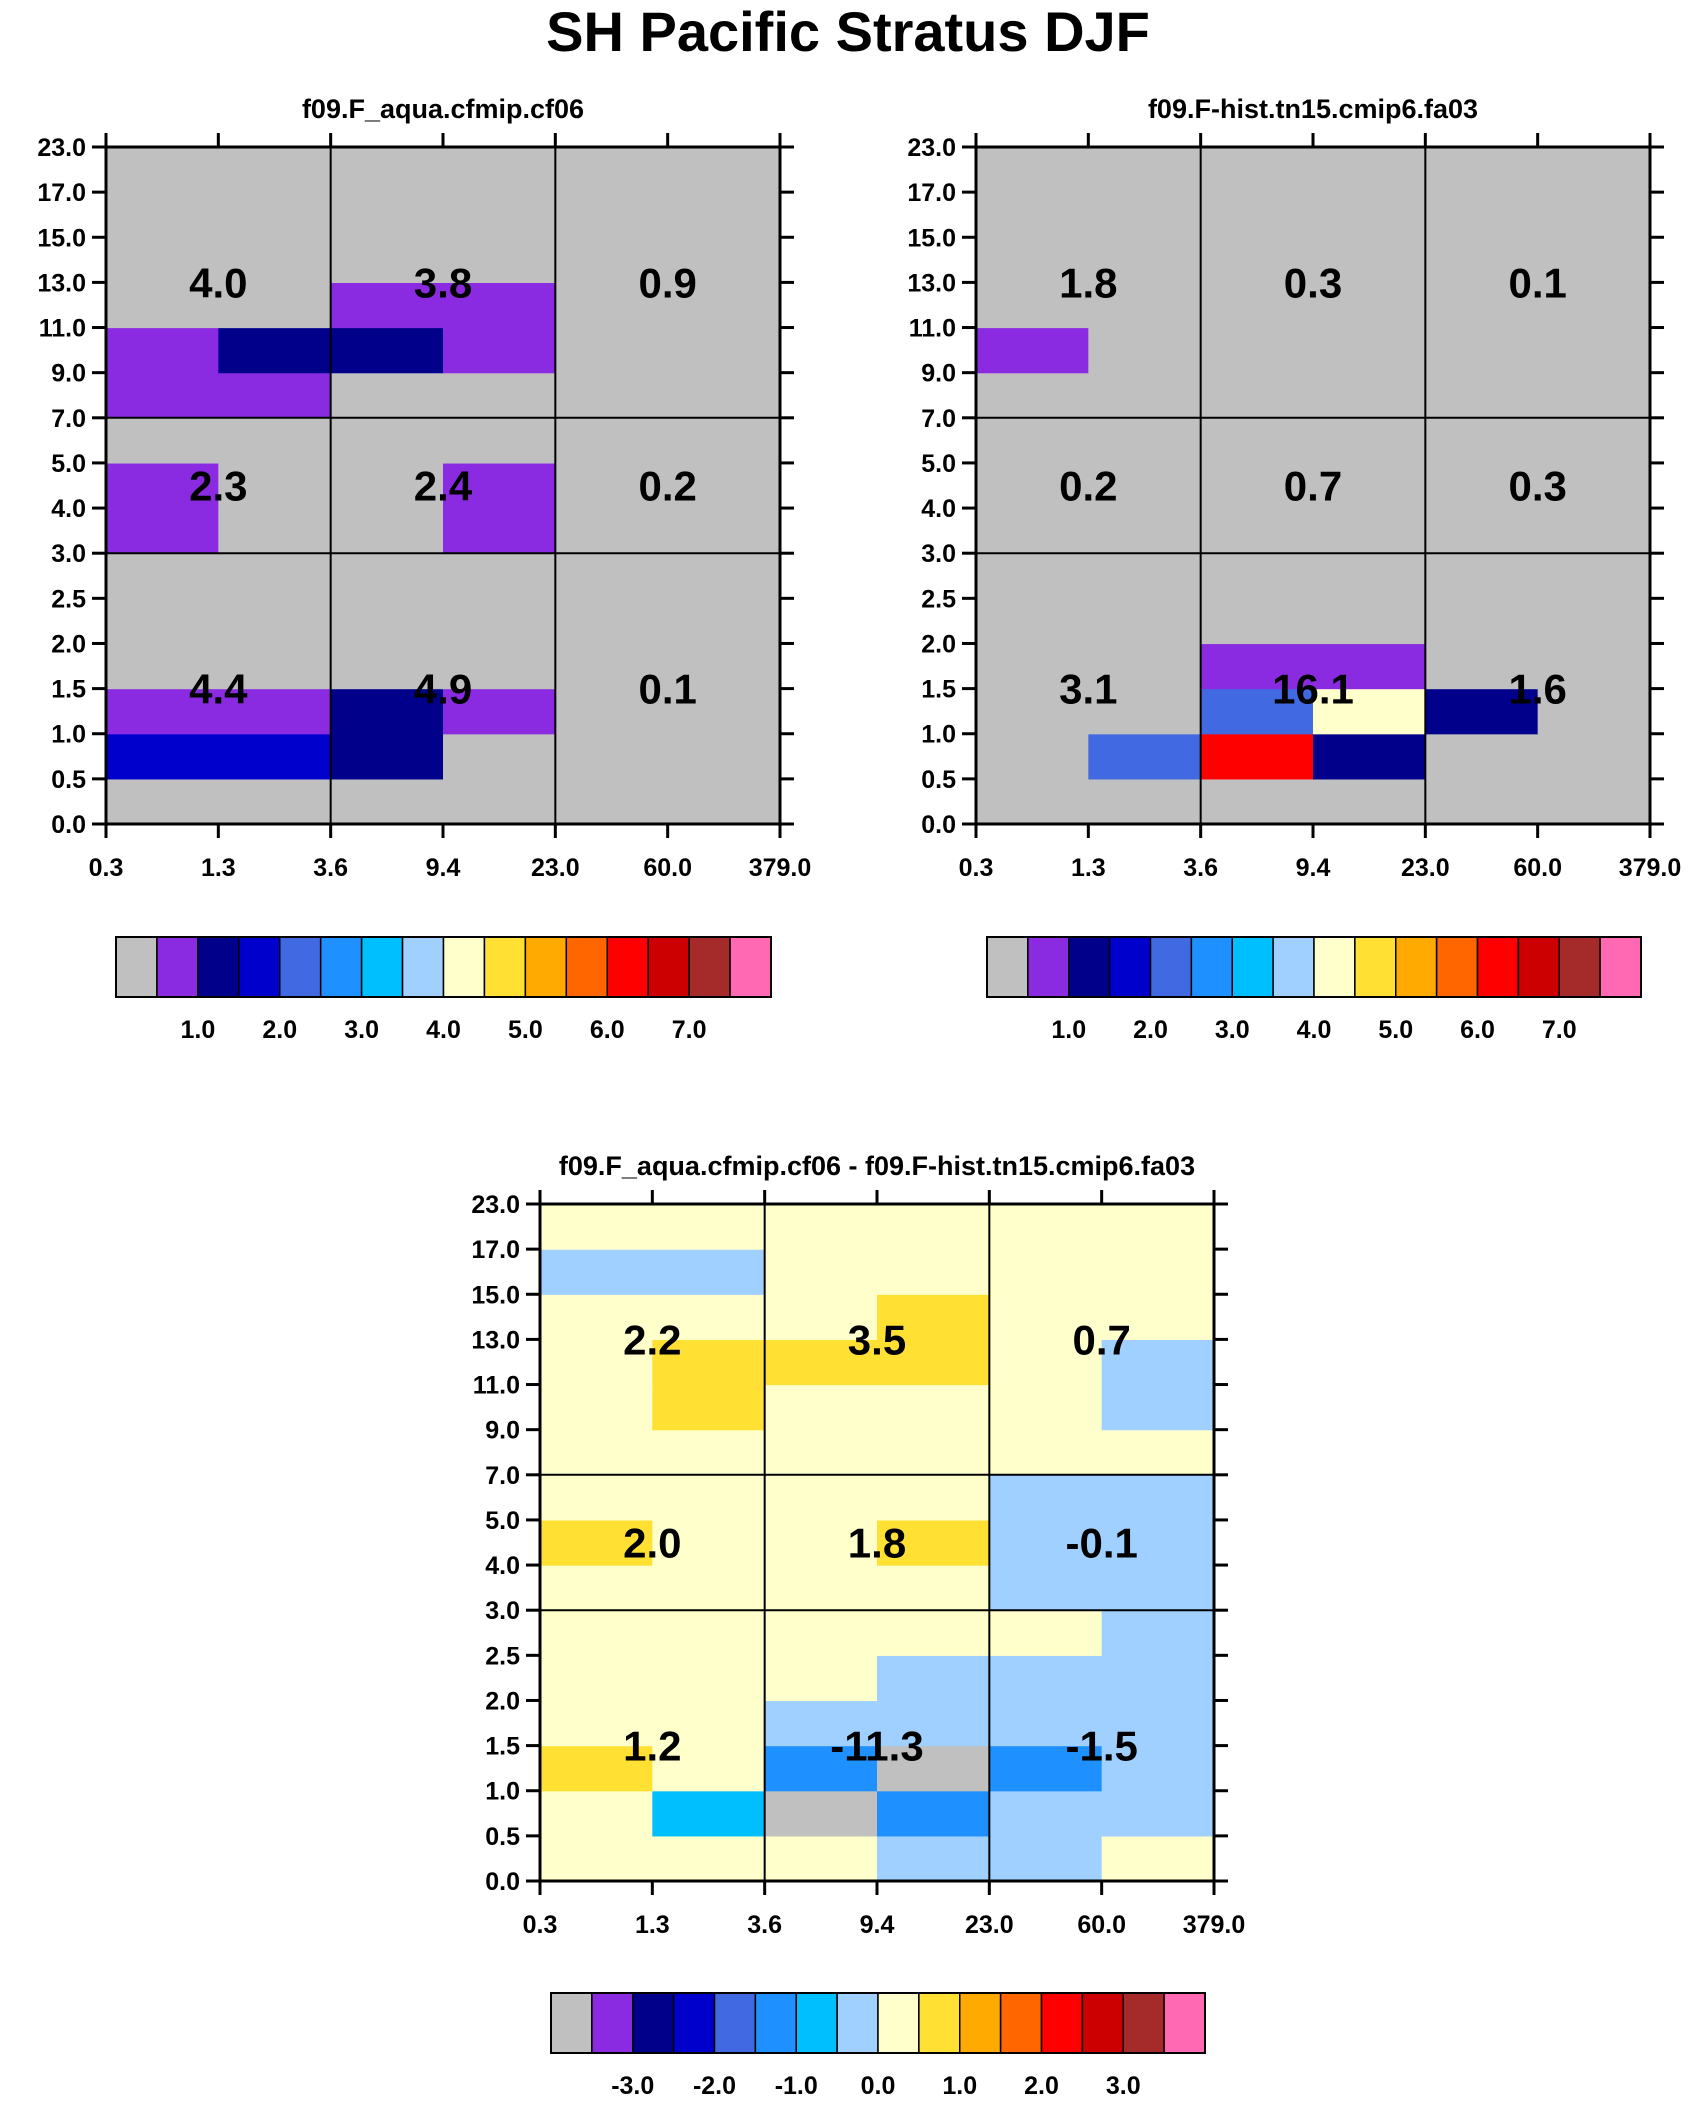  What do you see at coordinates (496, 1386) in the screenshot?
I see `y-tick-label: 11.0` at bounding box center [496, 1386].